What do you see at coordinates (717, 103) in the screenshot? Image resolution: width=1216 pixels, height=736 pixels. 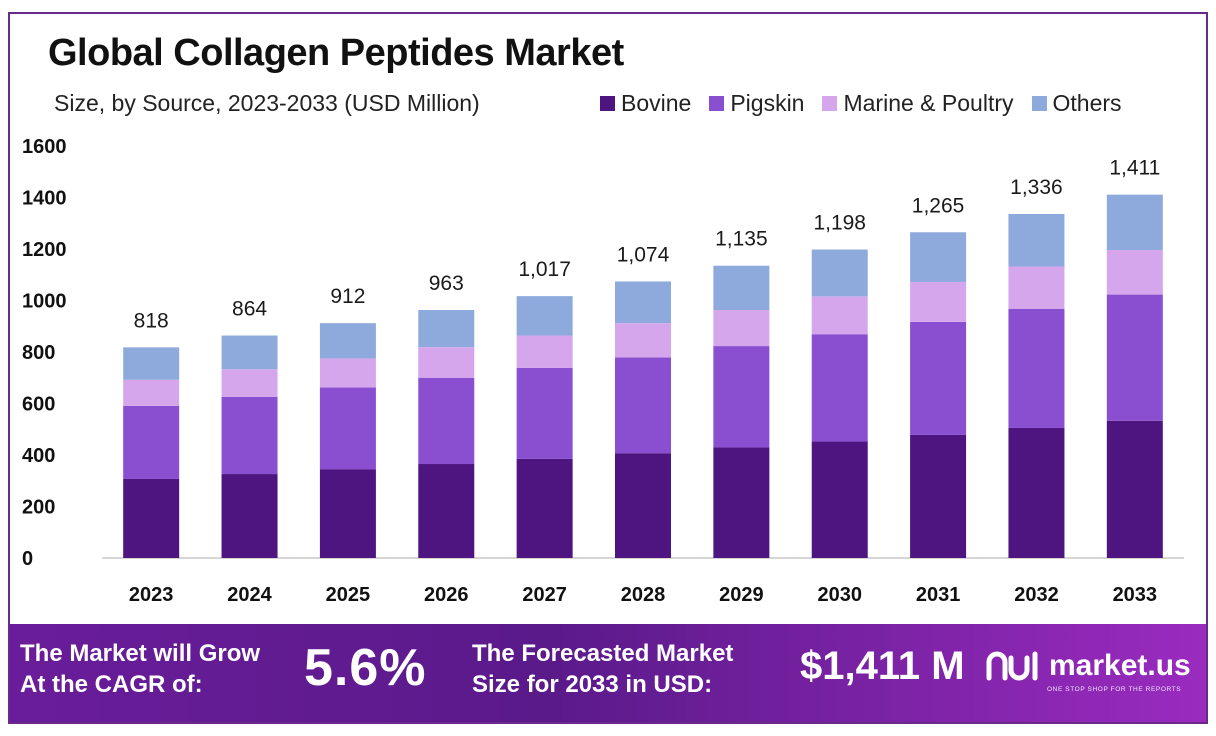 I see `legend-swatch-pigskin` at bounding box center [717, 103].